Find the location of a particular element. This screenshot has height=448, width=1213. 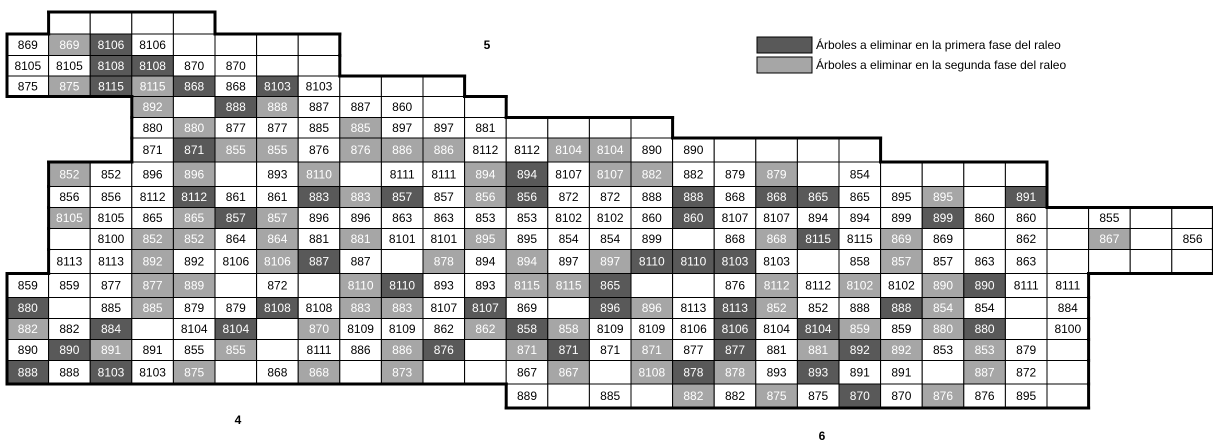

cell-text: 8110 is located at coordinates (361, 286).